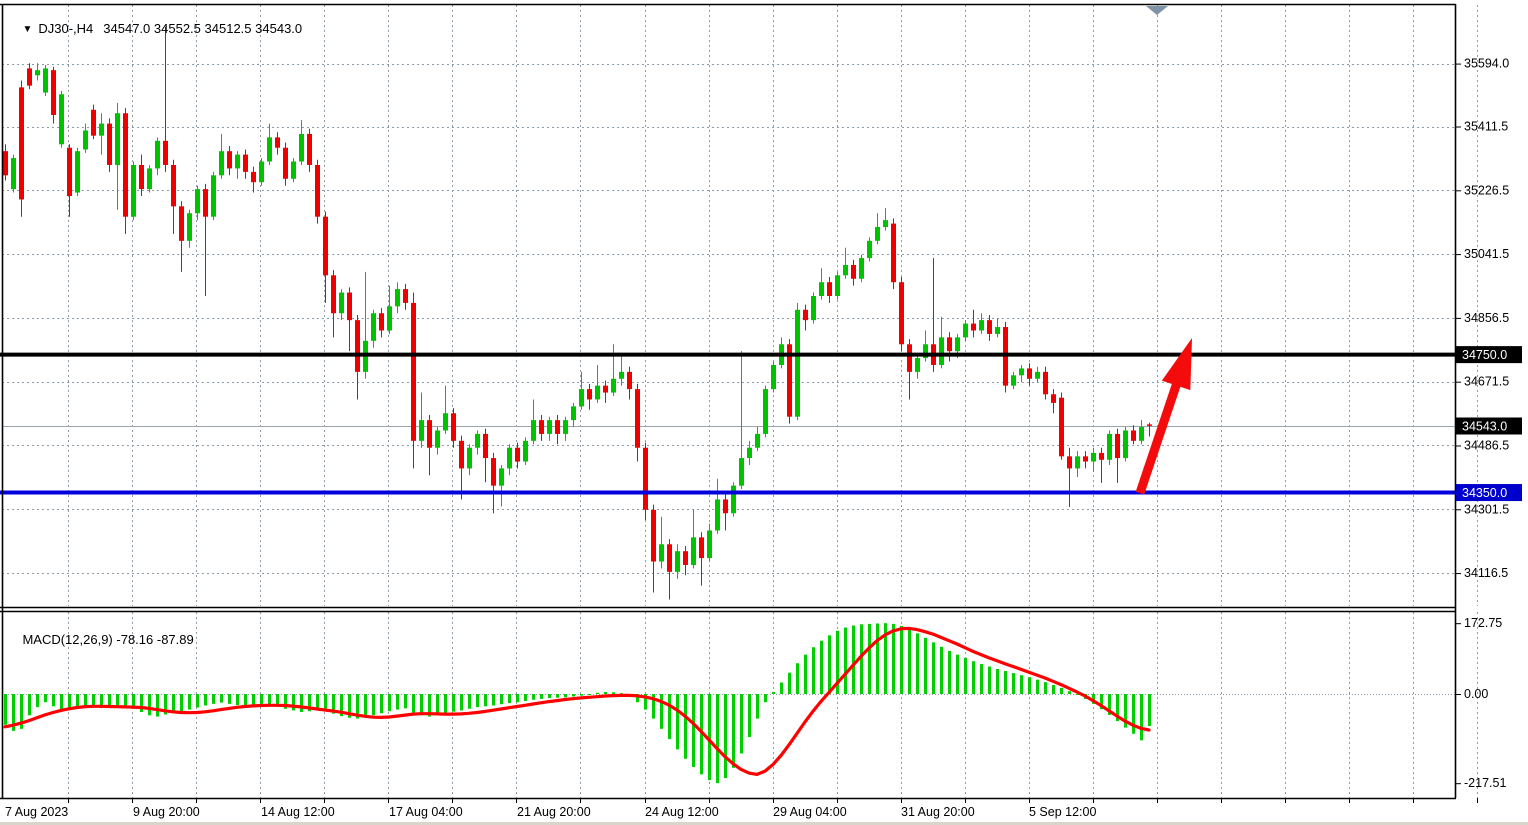  I want to click on scroll-shift-marker-icon, so click(1157, 10).